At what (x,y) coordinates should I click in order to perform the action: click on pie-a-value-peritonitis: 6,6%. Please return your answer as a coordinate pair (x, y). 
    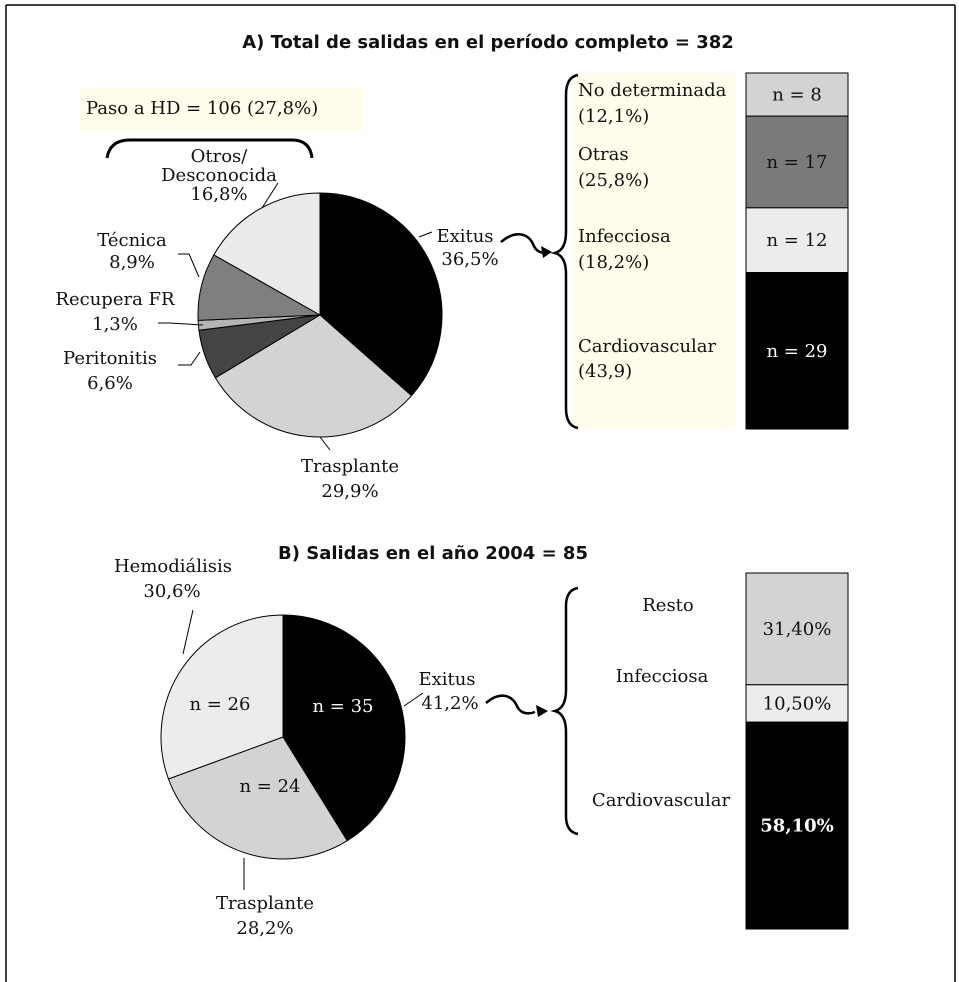
    Looking at the image, I should click on (110, 383).